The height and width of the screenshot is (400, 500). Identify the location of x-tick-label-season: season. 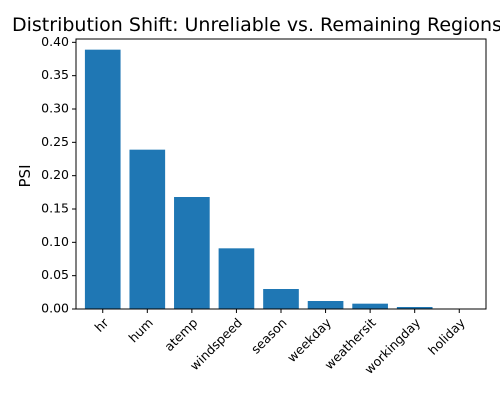
(269, 336).